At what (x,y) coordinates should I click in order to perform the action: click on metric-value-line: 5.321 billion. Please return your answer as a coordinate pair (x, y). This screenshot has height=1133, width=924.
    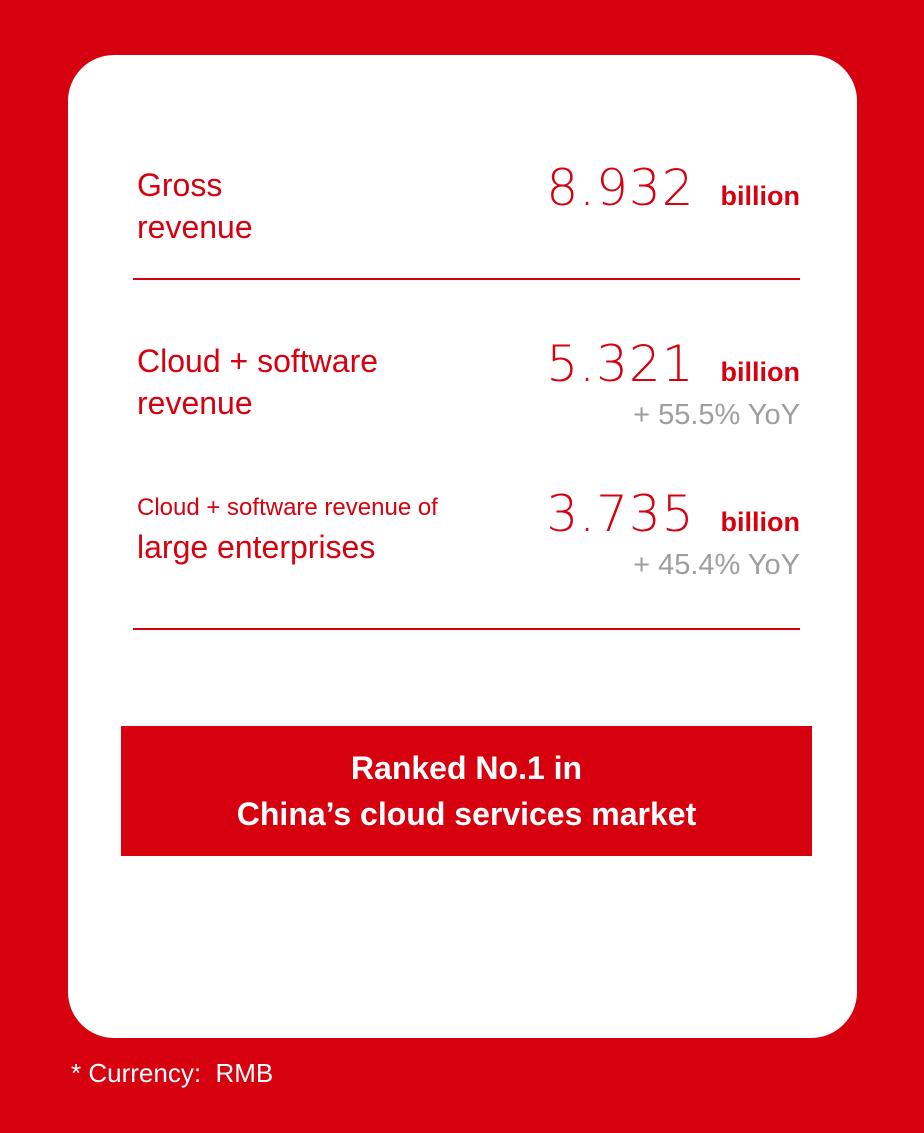
    Looking at the image, I should click on (673, 364).